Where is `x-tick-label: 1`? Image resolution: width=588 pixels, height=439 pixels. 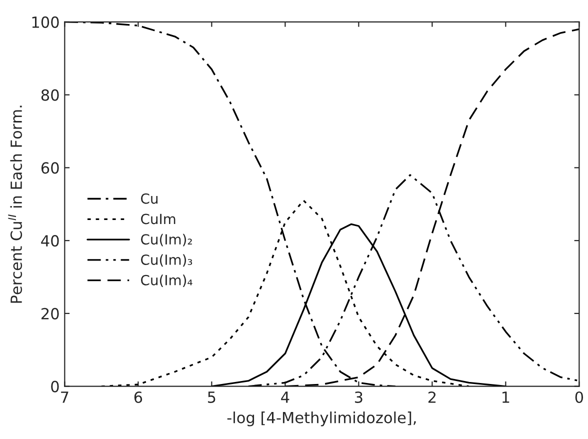 x-tick-label: 1 is located at coordinates (506, 397).